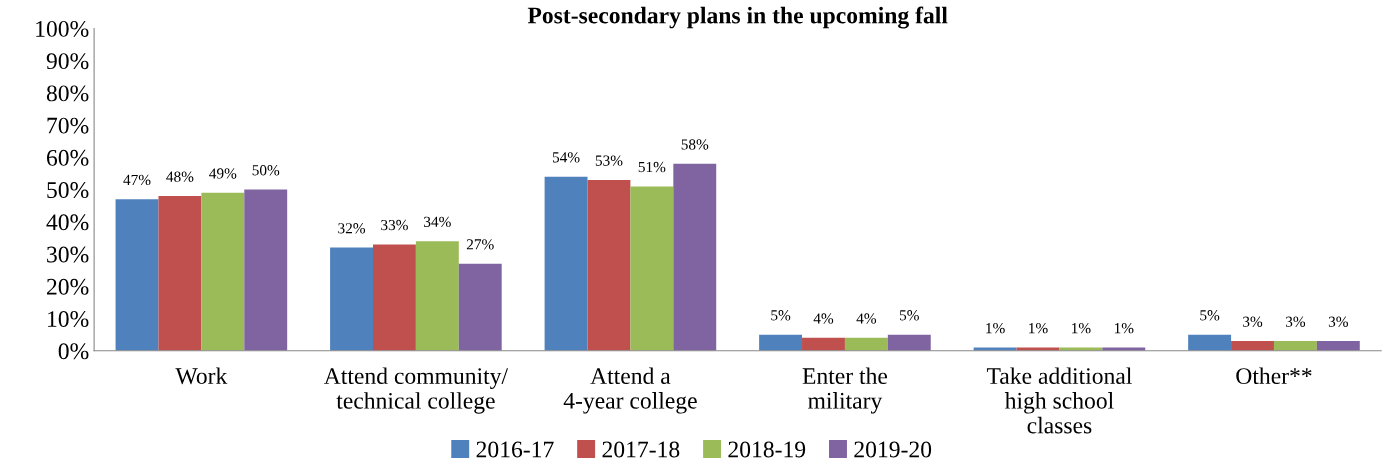  Describe the element at coordinates (73, 351) in the screenshot. I see `y-tick-label: 0%` at that location.